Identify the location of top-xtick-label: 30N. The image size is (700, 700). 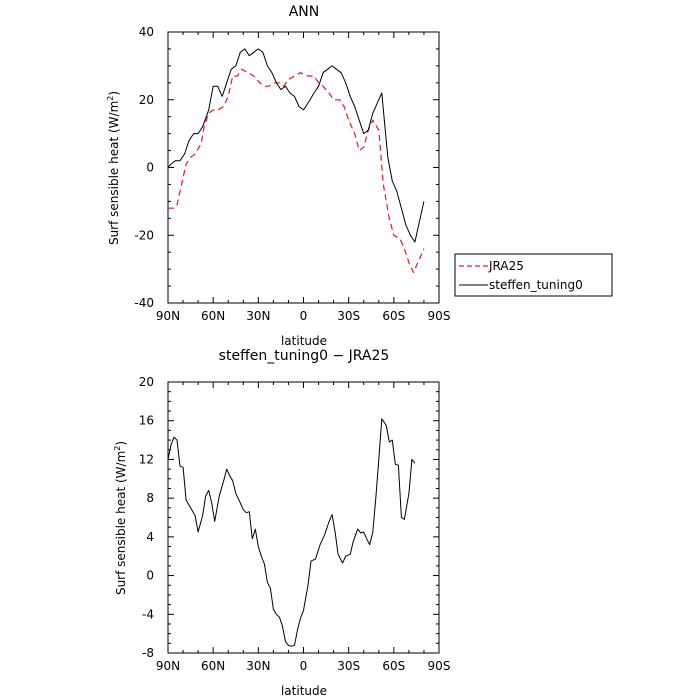
(258, 316).